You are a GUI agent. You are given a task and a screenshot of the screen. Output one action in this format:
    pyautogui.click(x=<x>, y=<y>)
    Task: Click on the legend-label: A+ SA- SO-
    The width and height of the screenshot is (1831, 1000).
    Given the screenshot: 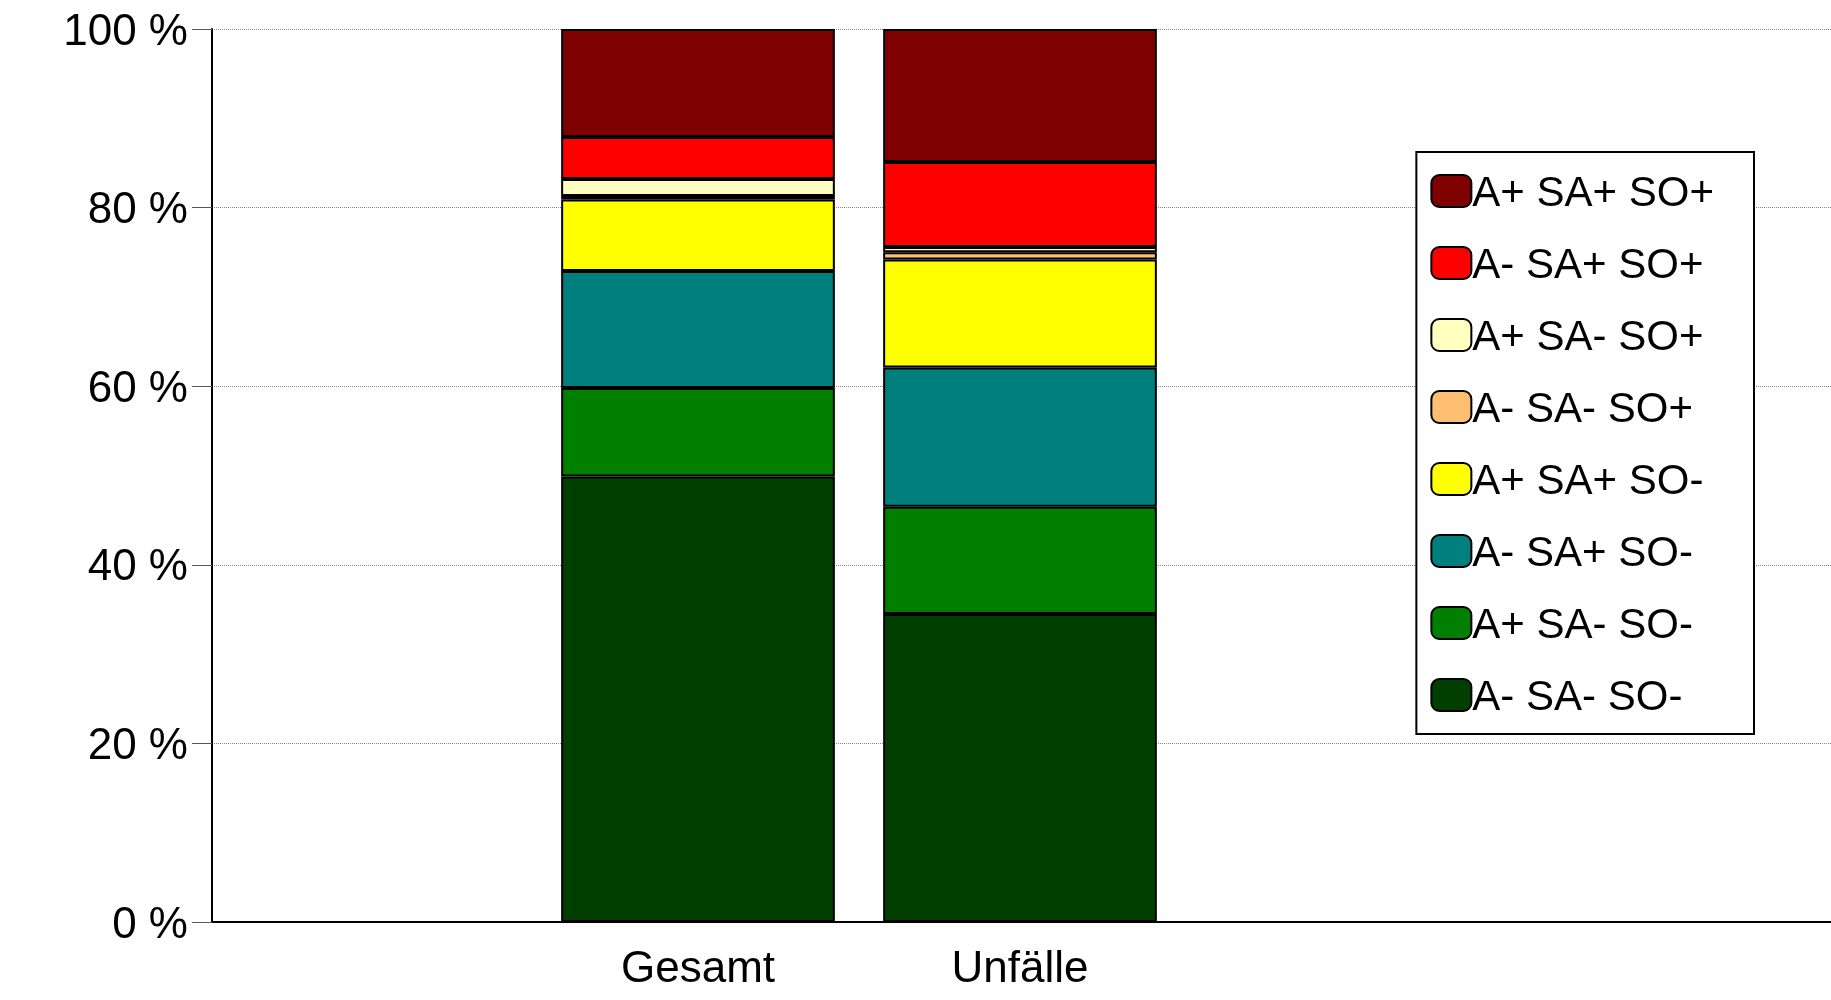 What is the action you would take?
    pyautogui.click(x=1582, y=623)
    